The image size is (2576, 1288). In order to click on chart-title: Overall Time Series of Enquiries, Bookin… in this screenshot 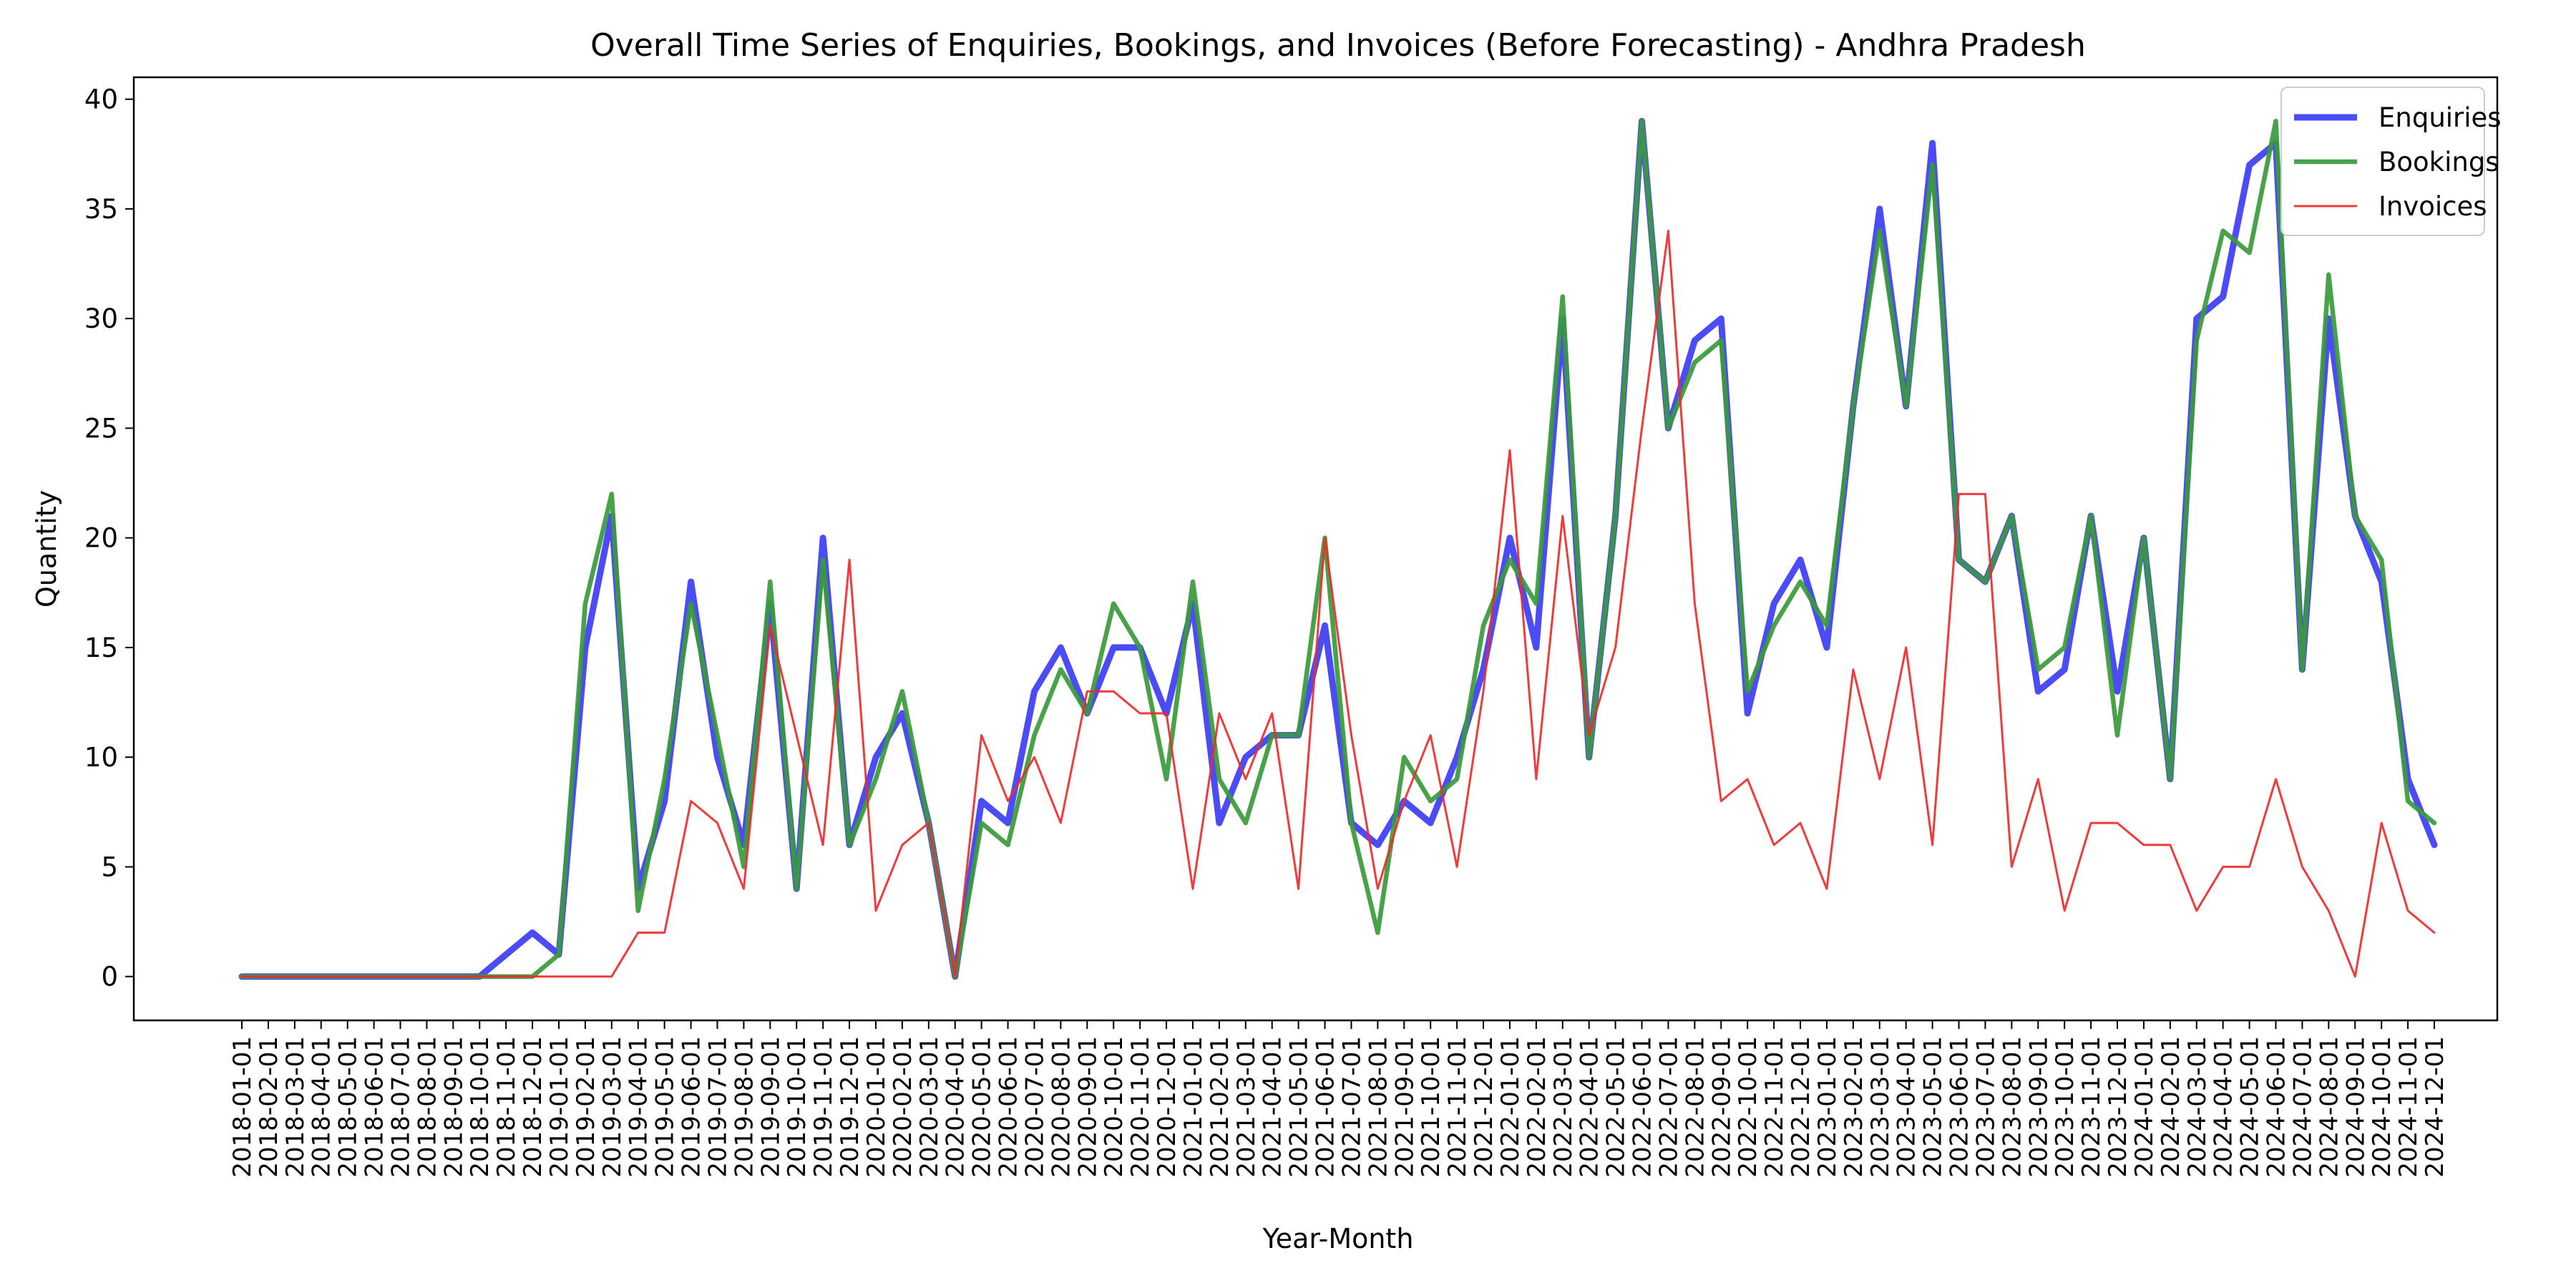, I will do `click(1338, 45)`.